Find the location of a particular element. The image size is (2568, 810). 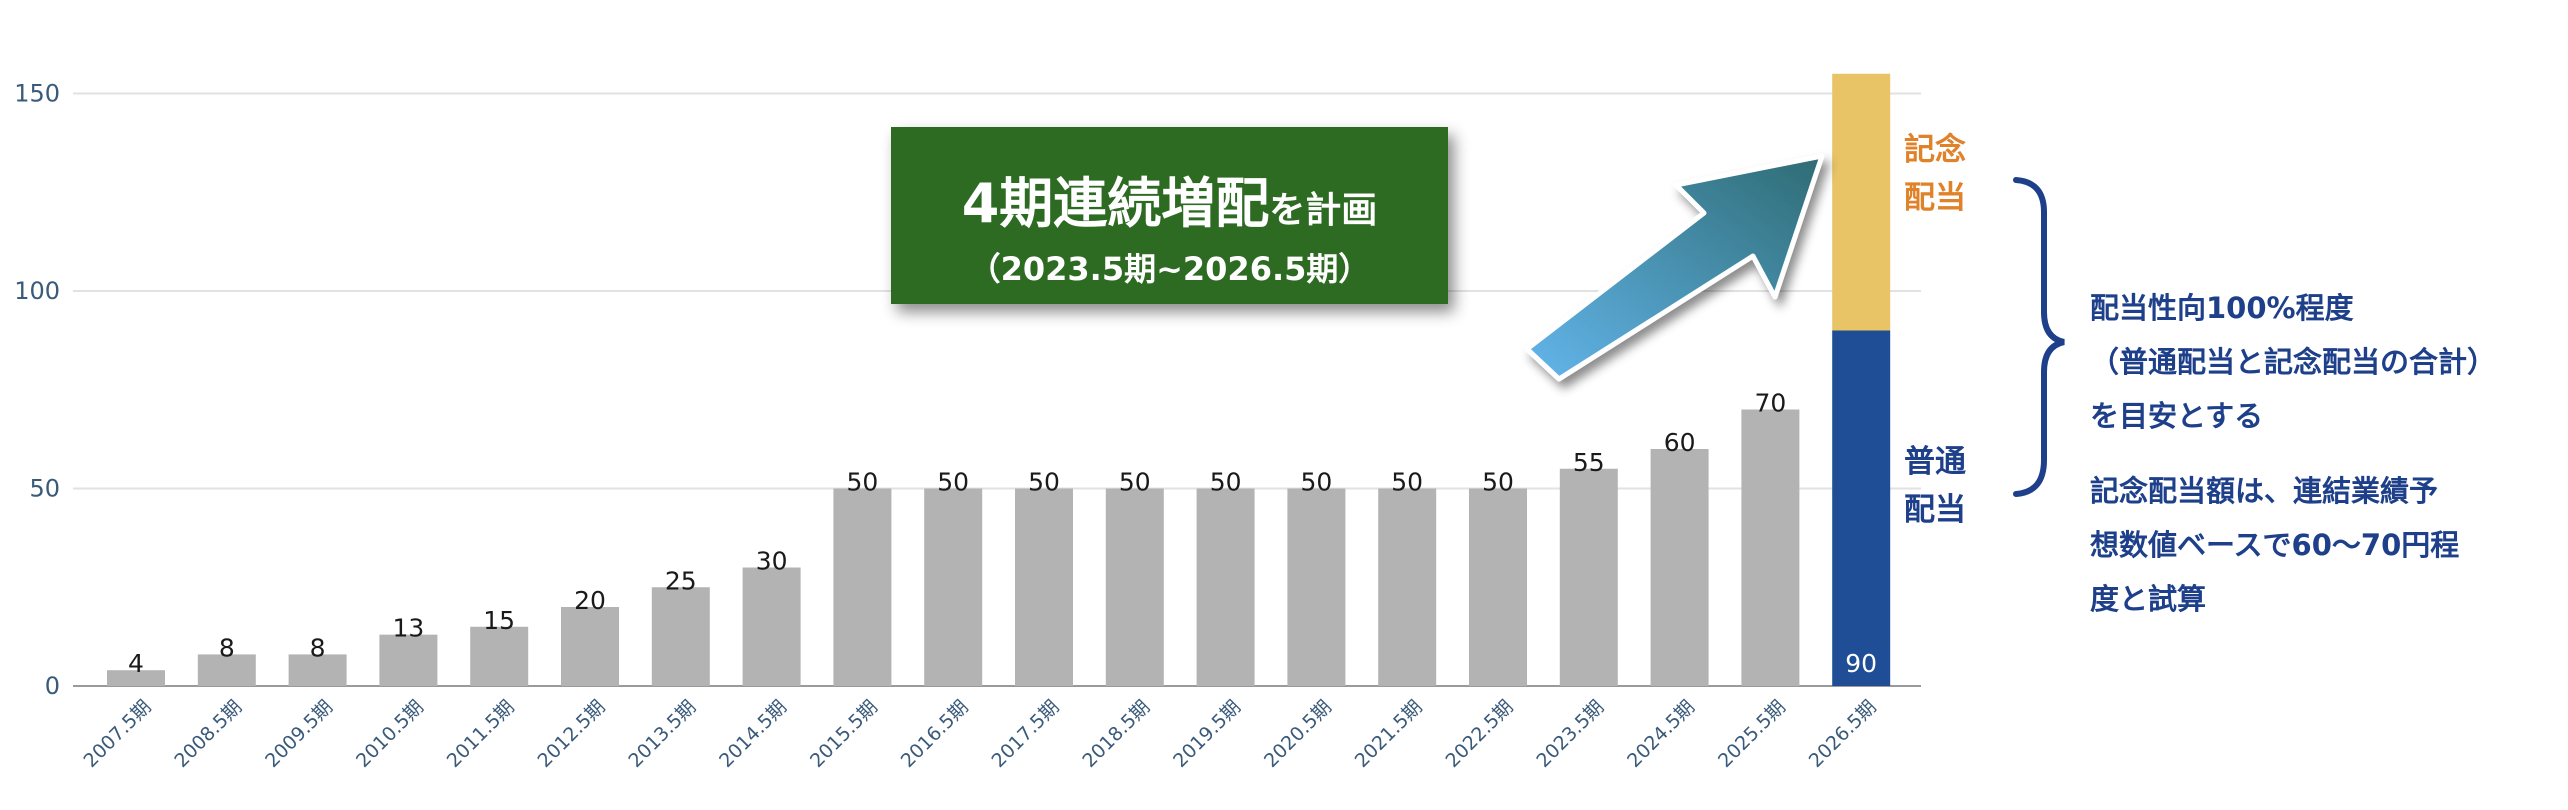

commemorative-label-line: 記念 is located at coordinates (1935, 150).